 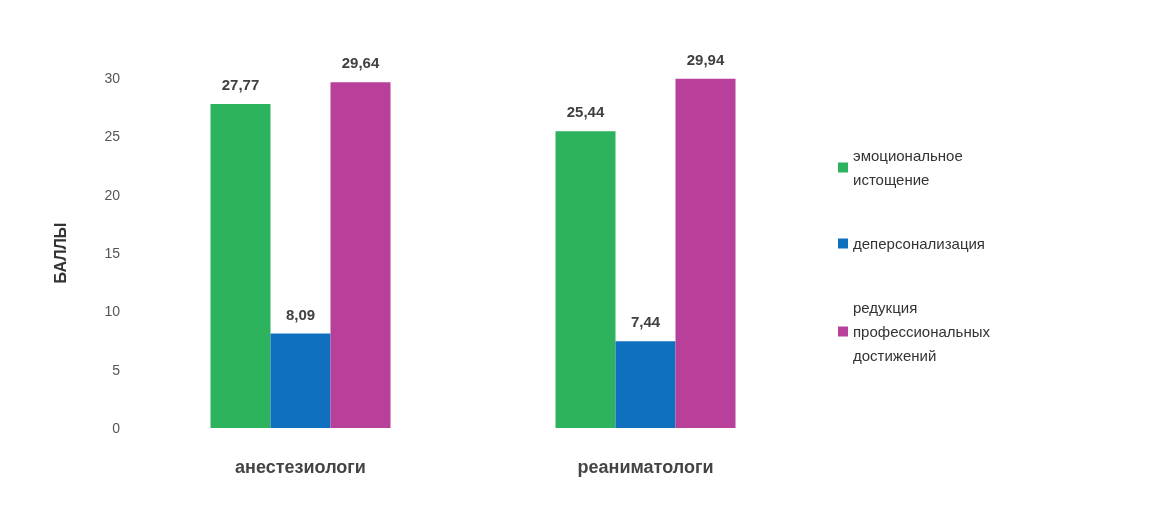 What do you see at coordinates (300, 467) in the screenshot?
I see `x-tick-label: анестезиологи` at bounding box center [300, 467].